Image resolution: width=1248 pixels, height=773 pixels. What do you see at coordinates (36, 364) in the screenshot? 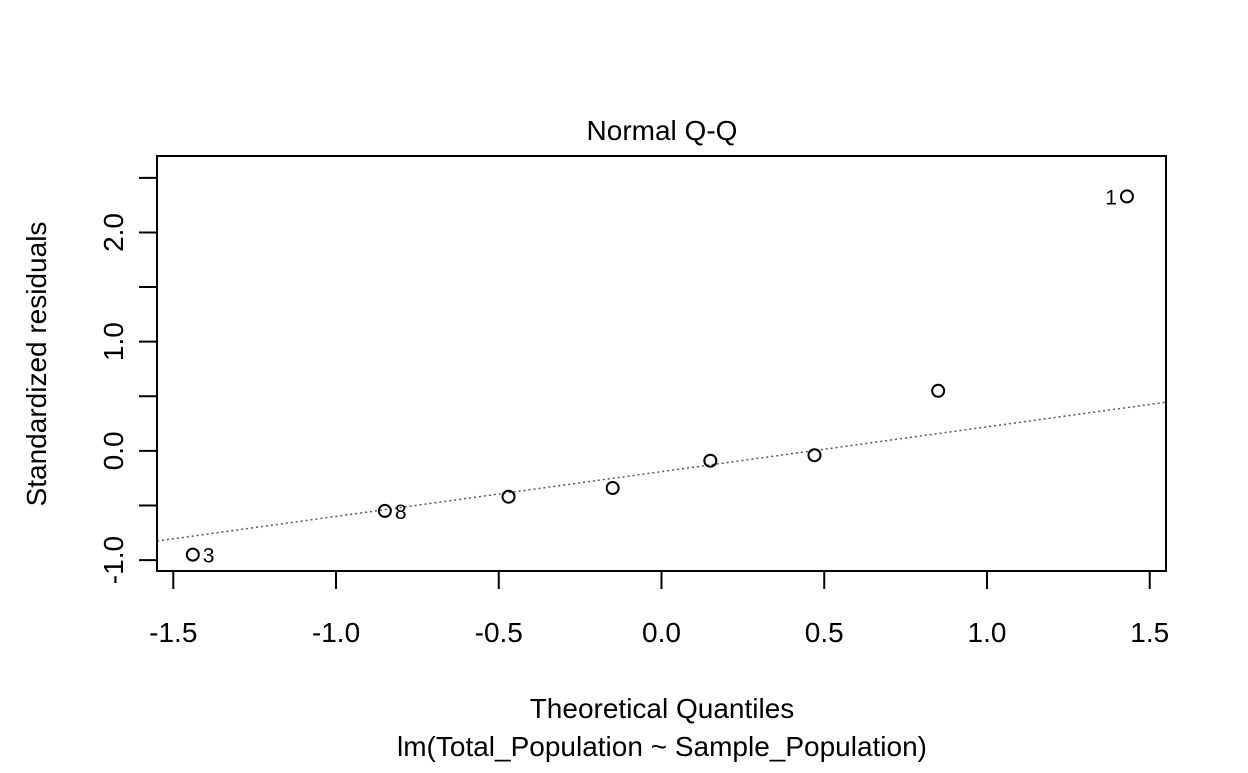
I see `y-axis-label: Standardized residuals` at bounding box center [36, 364].